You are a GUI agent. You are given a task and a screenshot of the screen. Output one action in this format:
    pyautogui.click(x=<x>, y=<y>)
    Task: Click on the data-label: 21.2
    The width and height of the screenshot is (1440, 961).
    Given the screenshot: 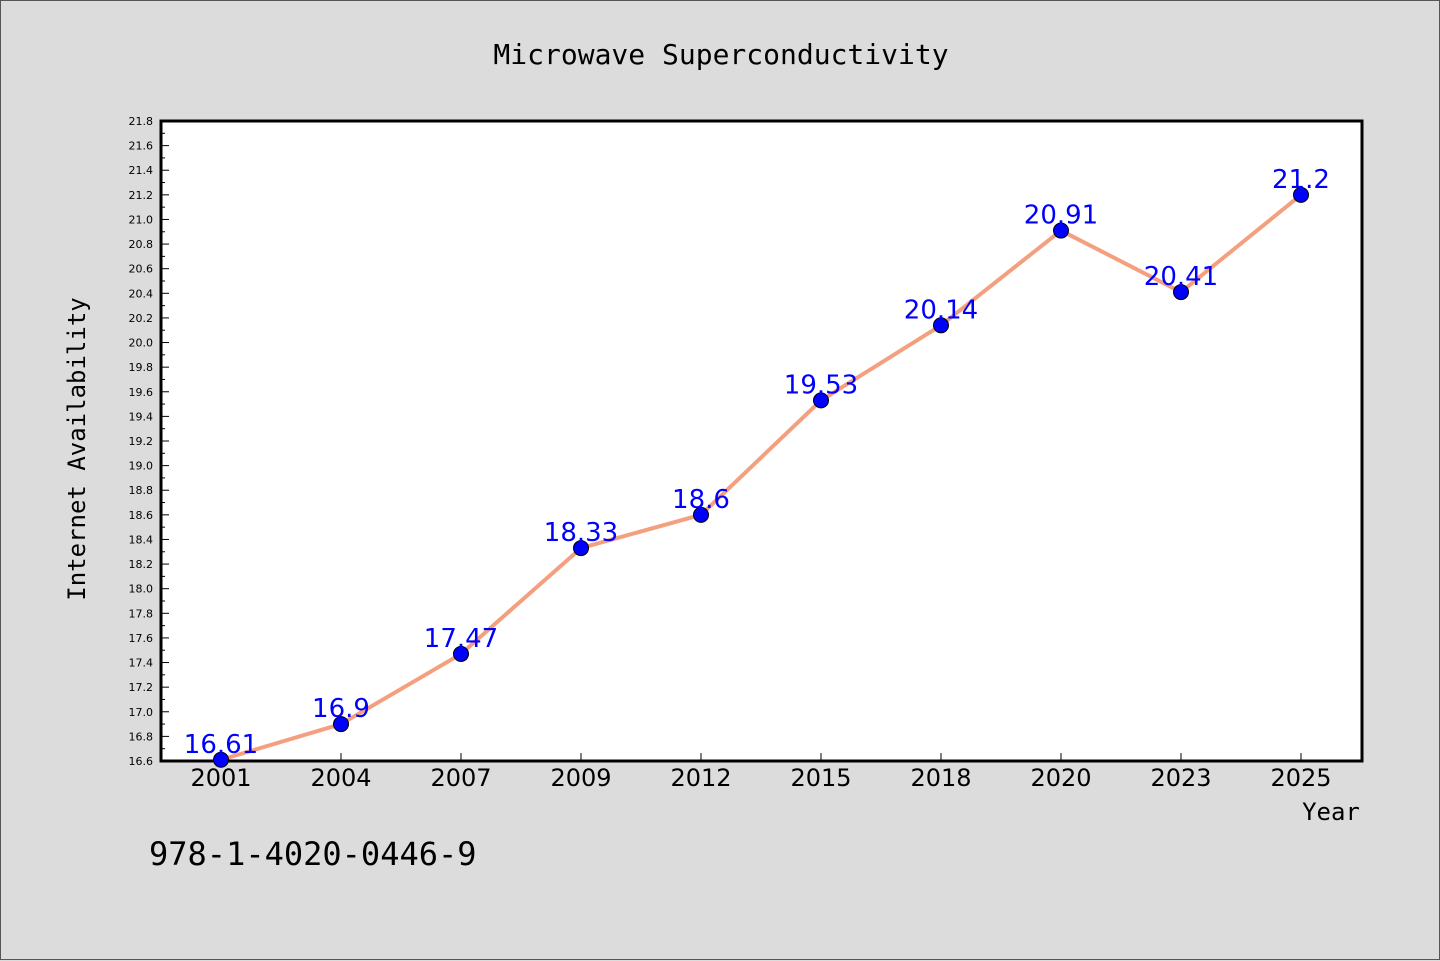 What is the action you would take?
    pyautogui.click(x=1301, y=180)
    